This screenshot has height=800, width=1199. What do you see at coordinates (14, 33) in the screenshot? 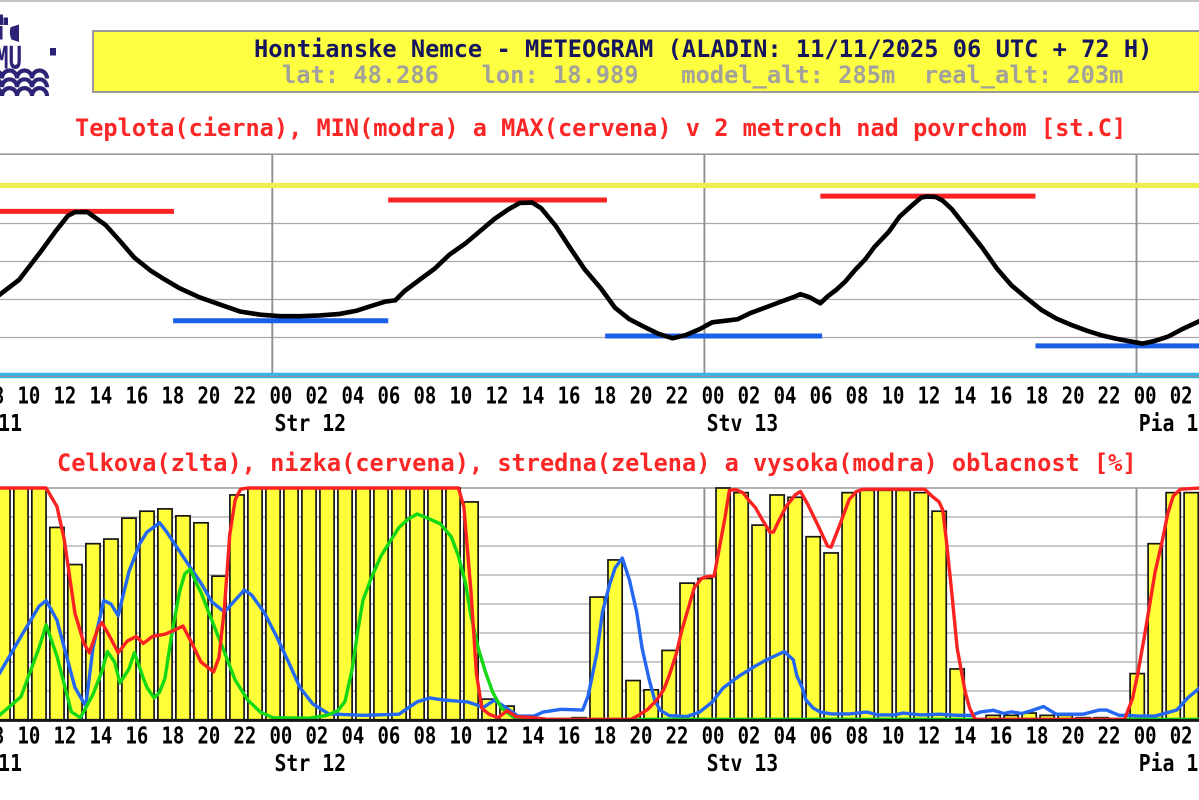
I see `logo-flag` at bounding box center [14, 33].